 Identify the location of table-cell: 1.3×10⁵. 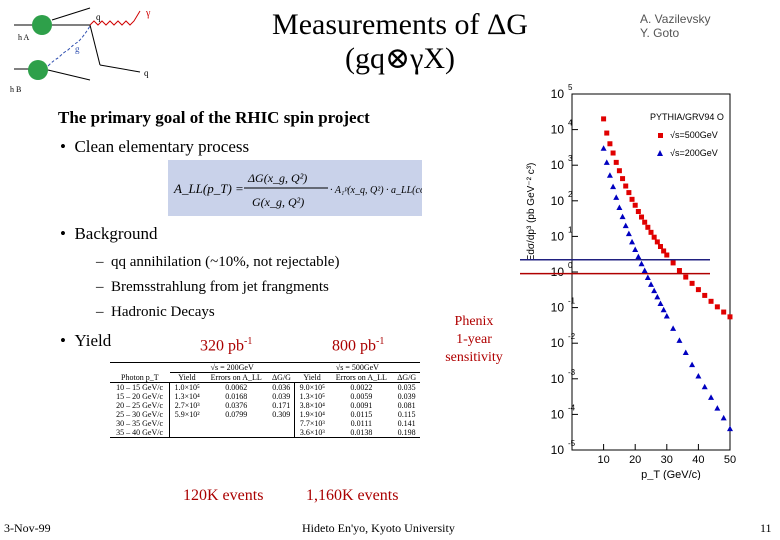
(312, 396).